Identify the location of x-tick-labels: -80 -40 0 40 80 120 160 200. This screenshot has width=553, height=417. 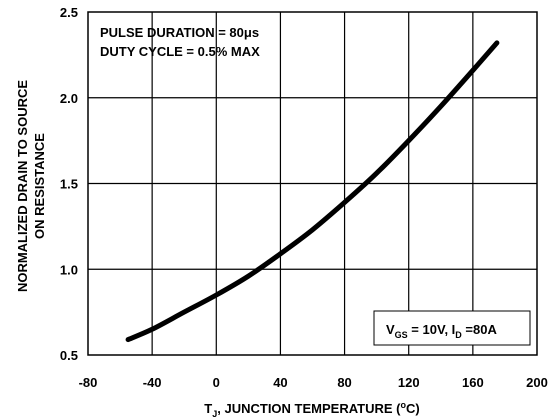
(313, 382).